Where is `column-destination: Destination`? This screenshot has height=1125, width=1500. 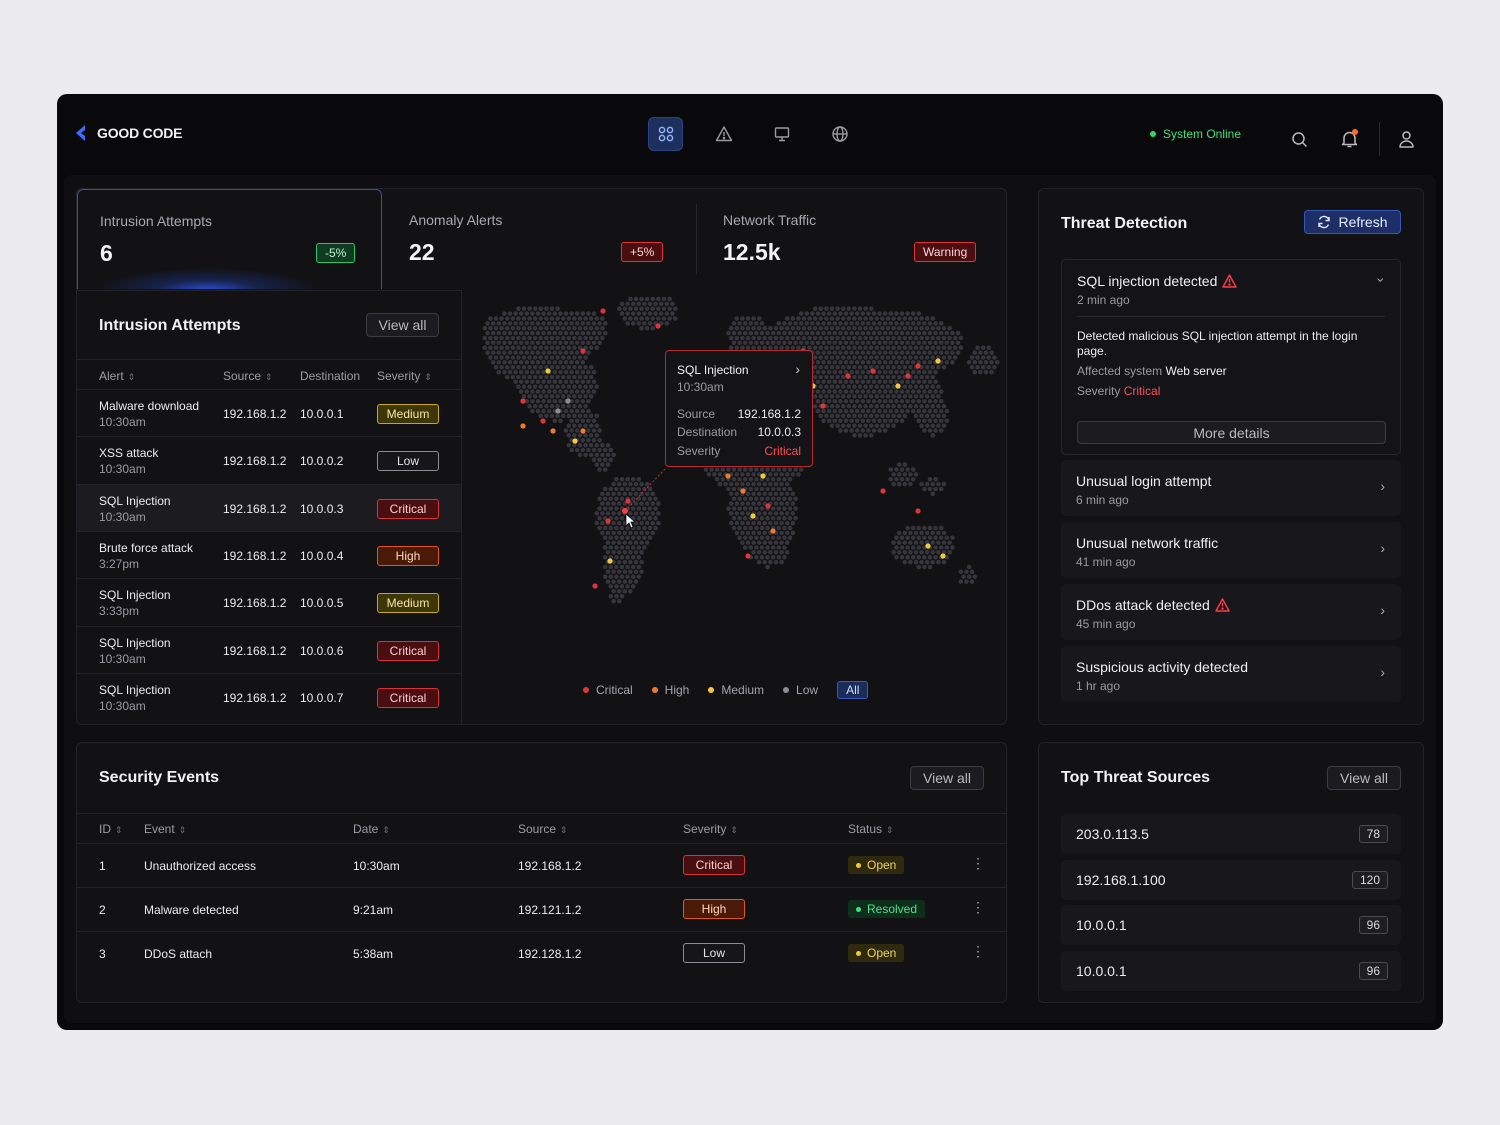
column-destination: Destination is located at coordinates (330, 376).